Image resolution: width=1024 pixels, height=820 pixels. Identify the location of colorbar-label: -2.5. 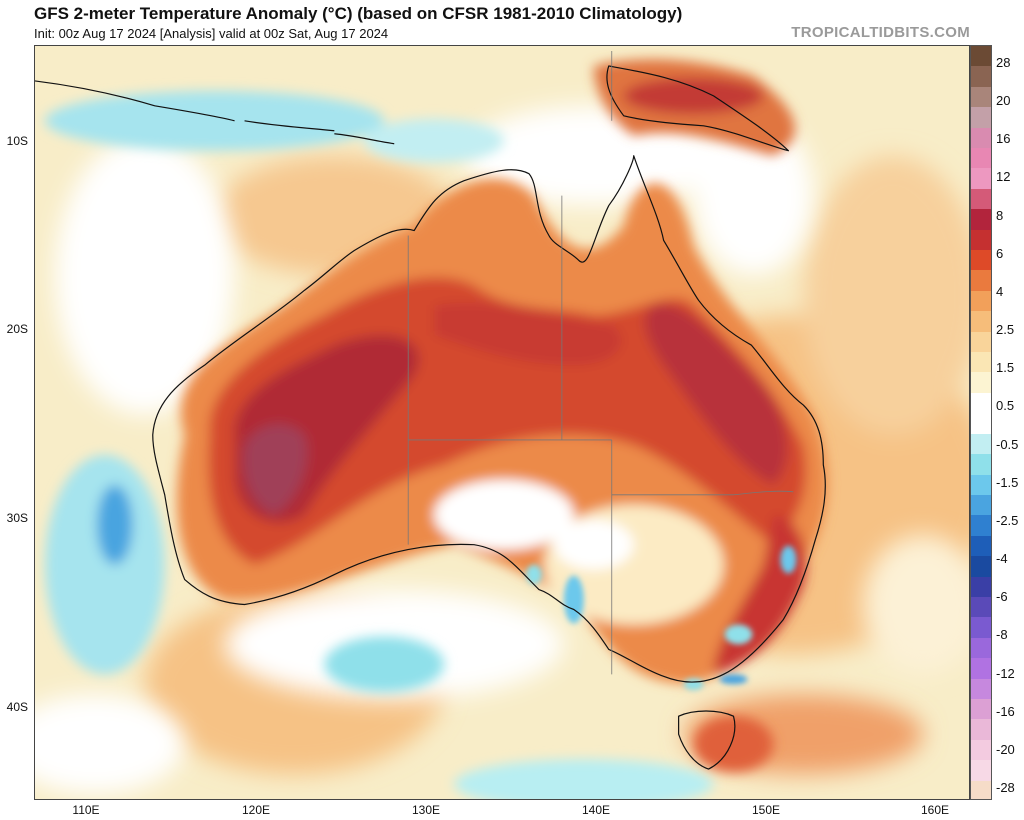
(1007, 520).